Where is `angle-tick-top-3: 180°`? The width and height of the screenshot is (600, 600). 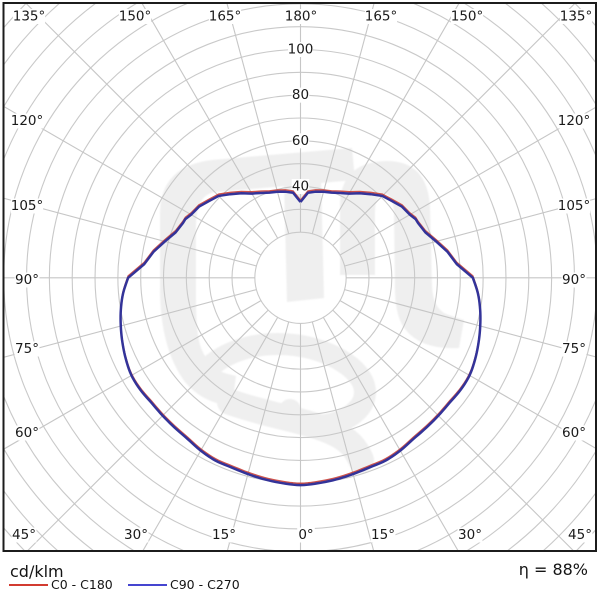
angle-tick-top-3: 180° is located at coordinates (301, 17).